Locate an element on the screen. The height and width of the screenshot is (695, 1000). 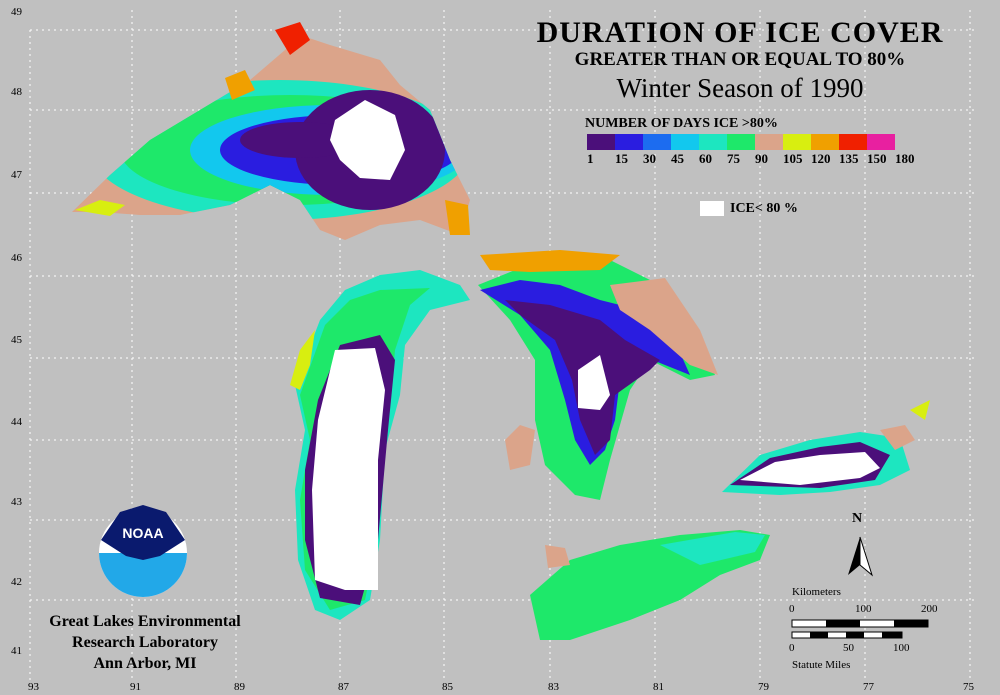
legend-title: NUMBER OF DAYS ICE >80% is located at coordinates (681, 123).